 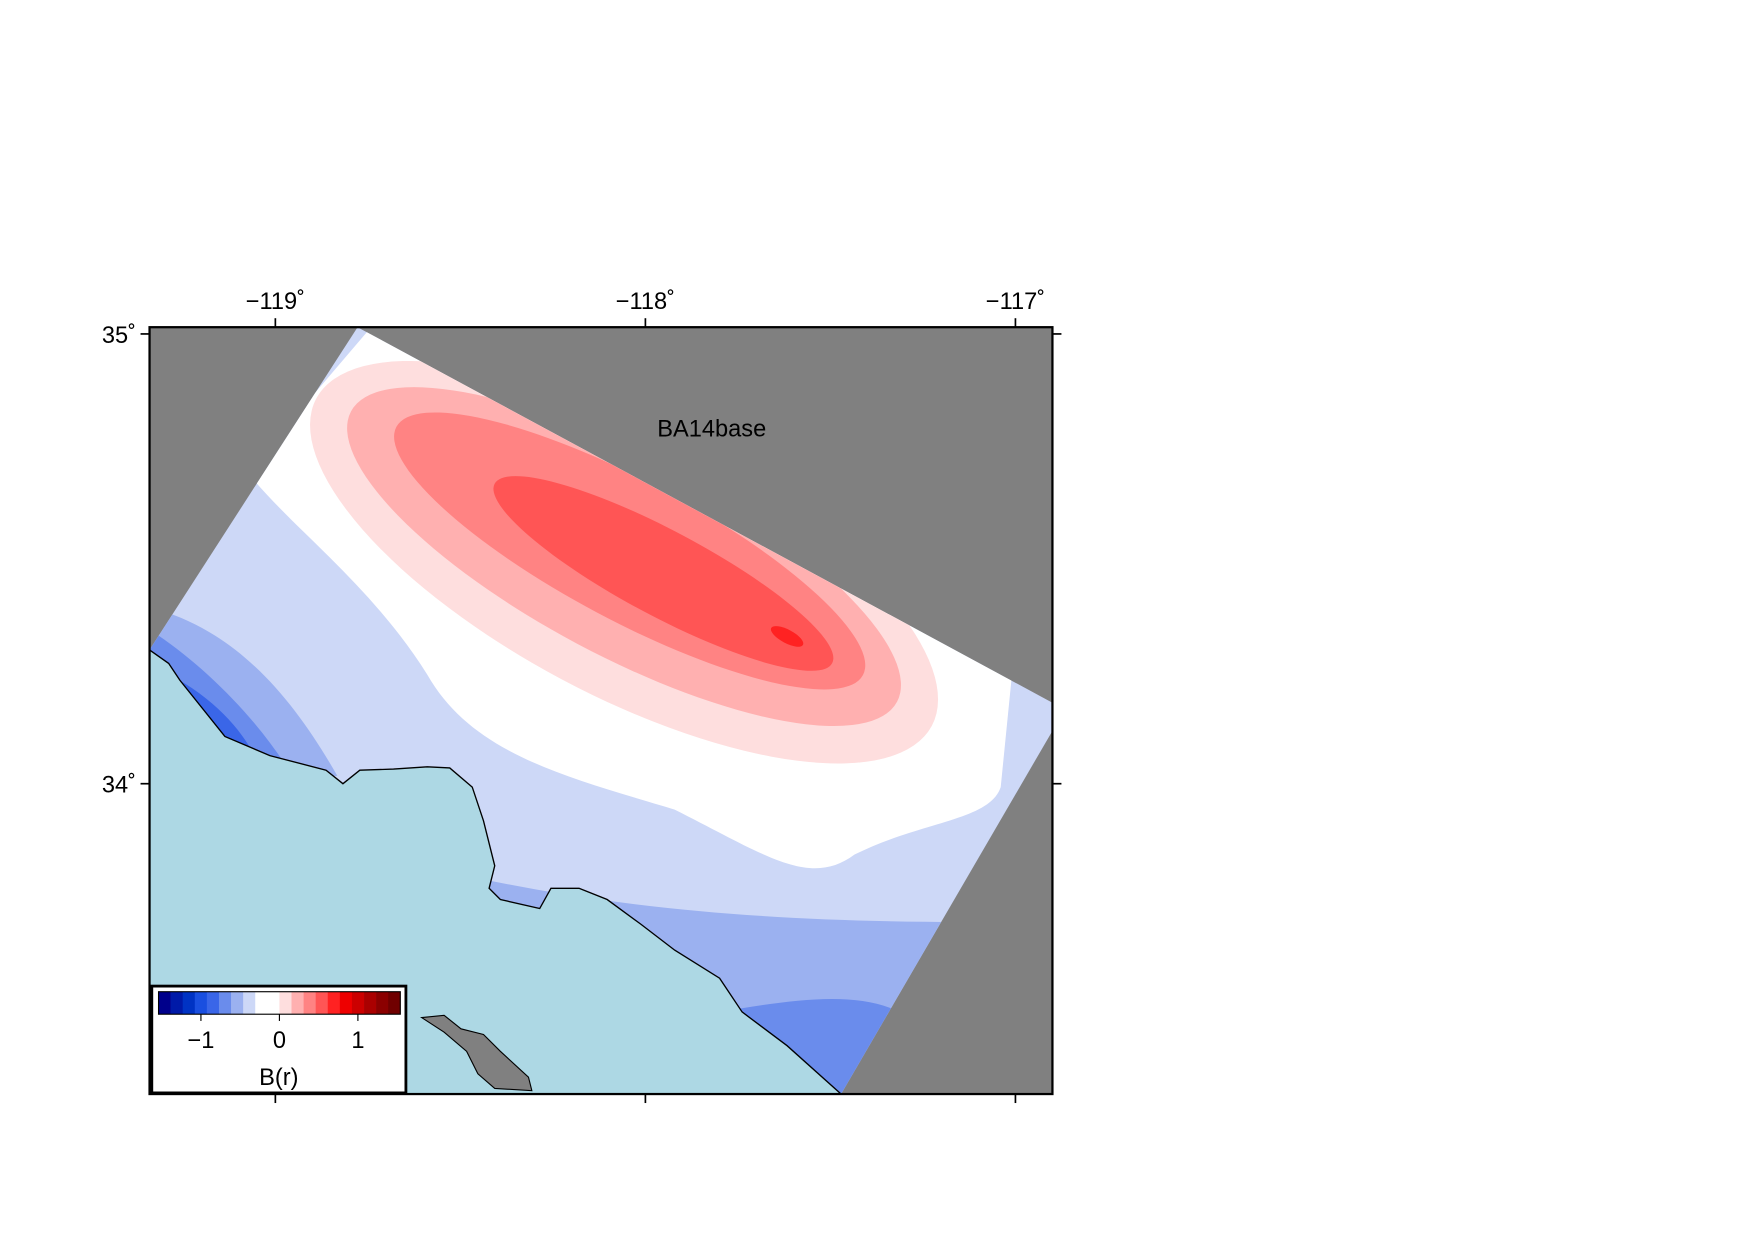 What do you see at coordinates (1015, 302) in the screenshot?
I see `x-tick-label: −117˚` at bounding box center [1015, 302].